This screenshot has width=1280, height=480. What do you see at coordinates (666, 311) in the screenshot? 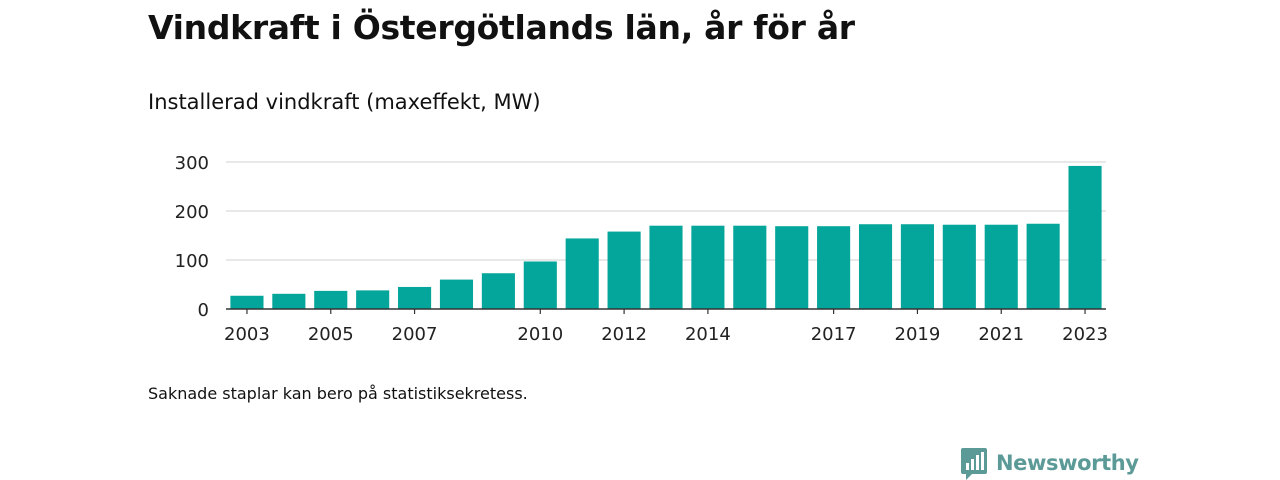
I see `x-axis` at bounding box center [666, 311].